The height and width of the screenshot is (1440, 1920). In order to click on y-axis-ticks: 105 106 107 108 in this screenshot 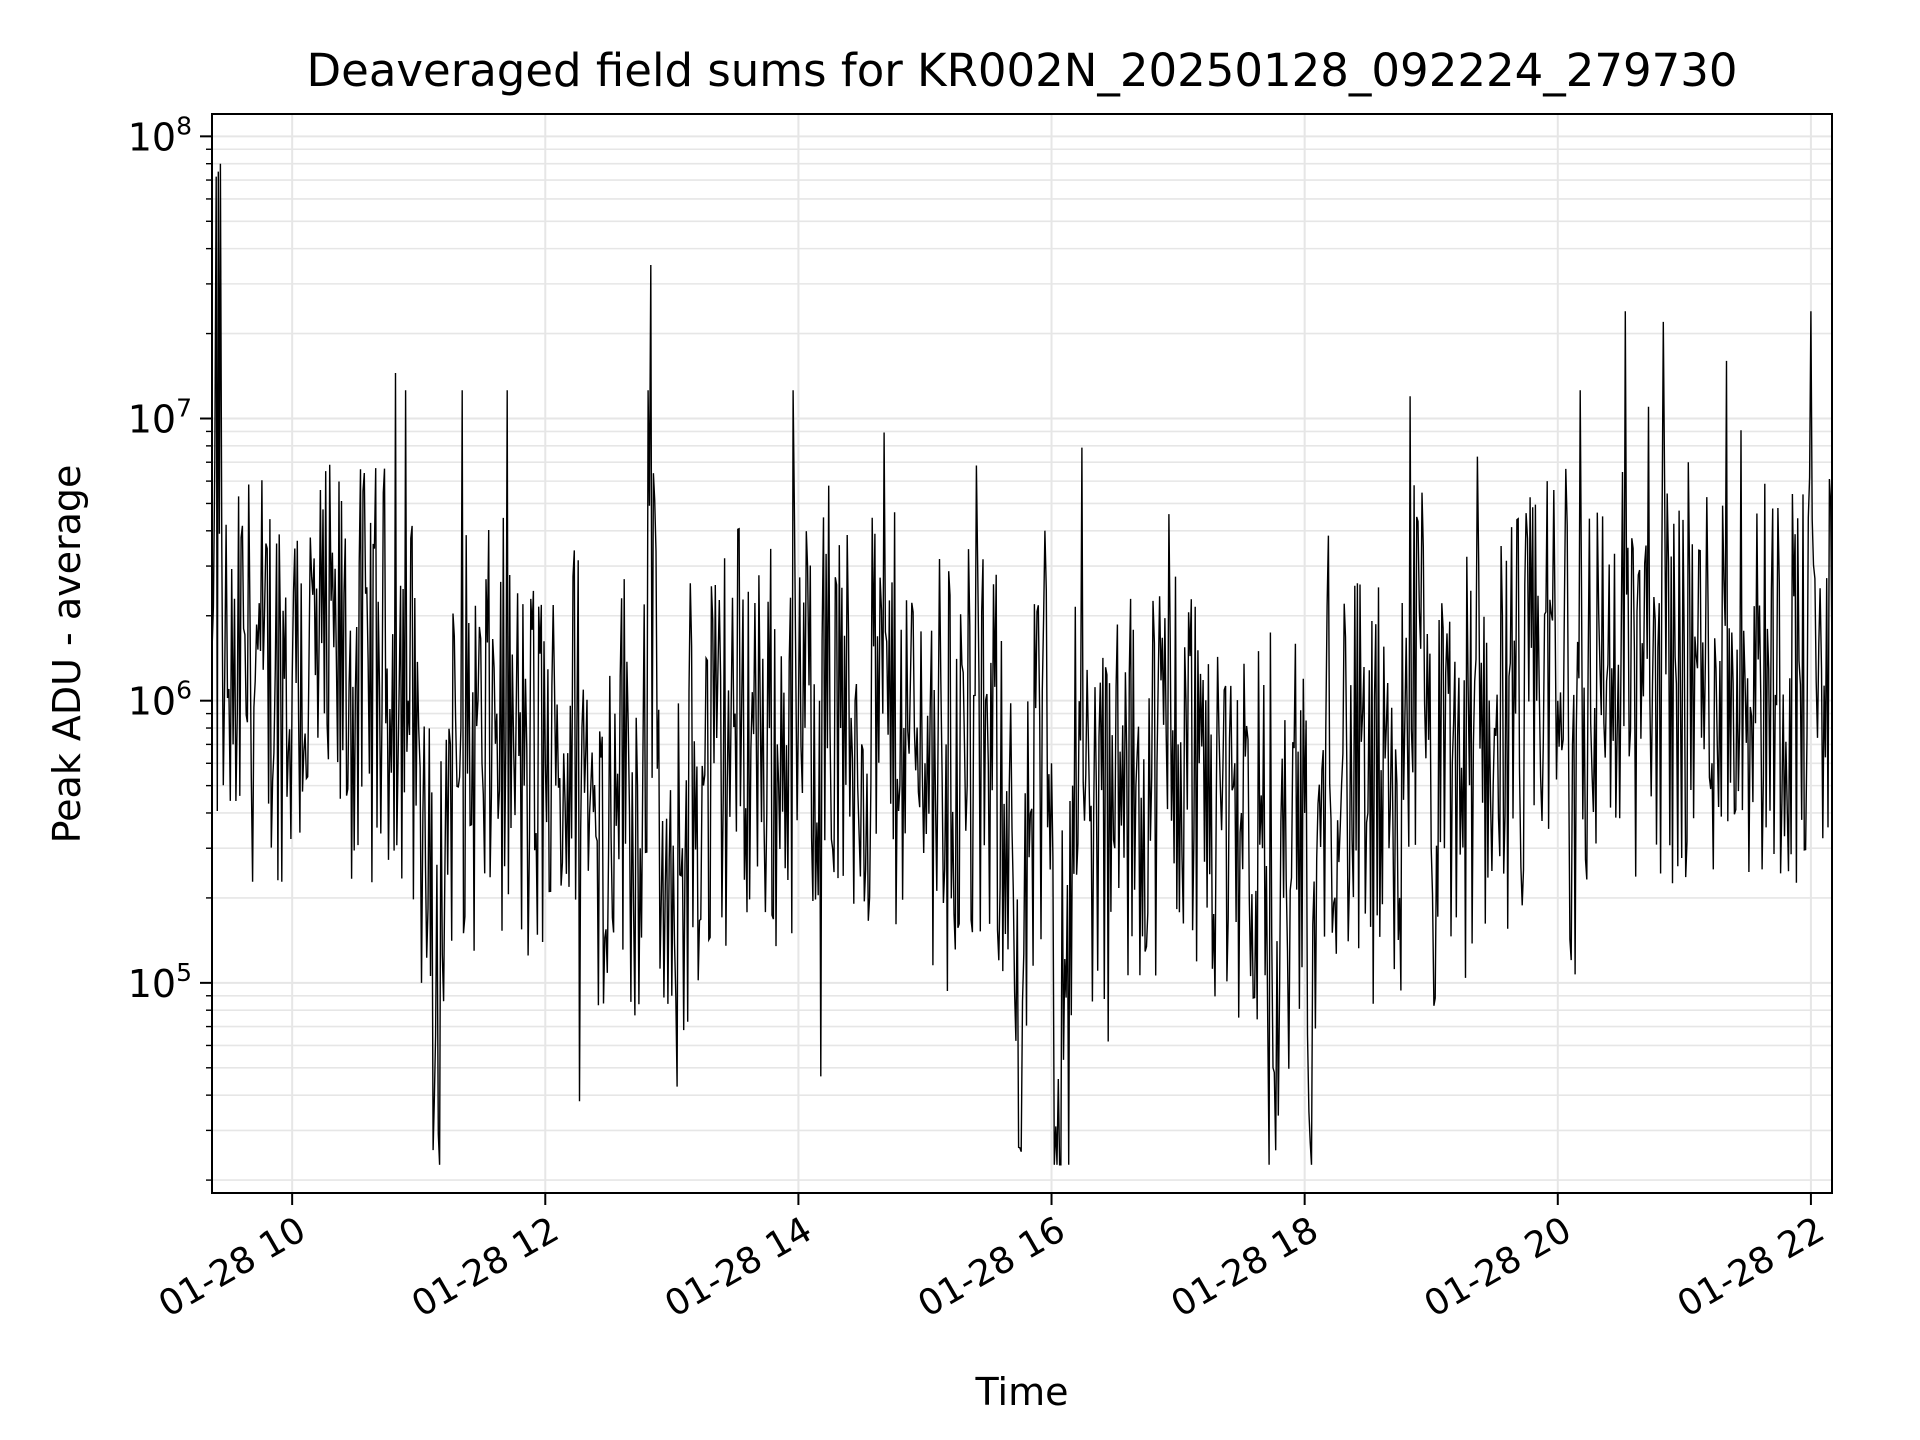, I will do `click(170, 646)`.